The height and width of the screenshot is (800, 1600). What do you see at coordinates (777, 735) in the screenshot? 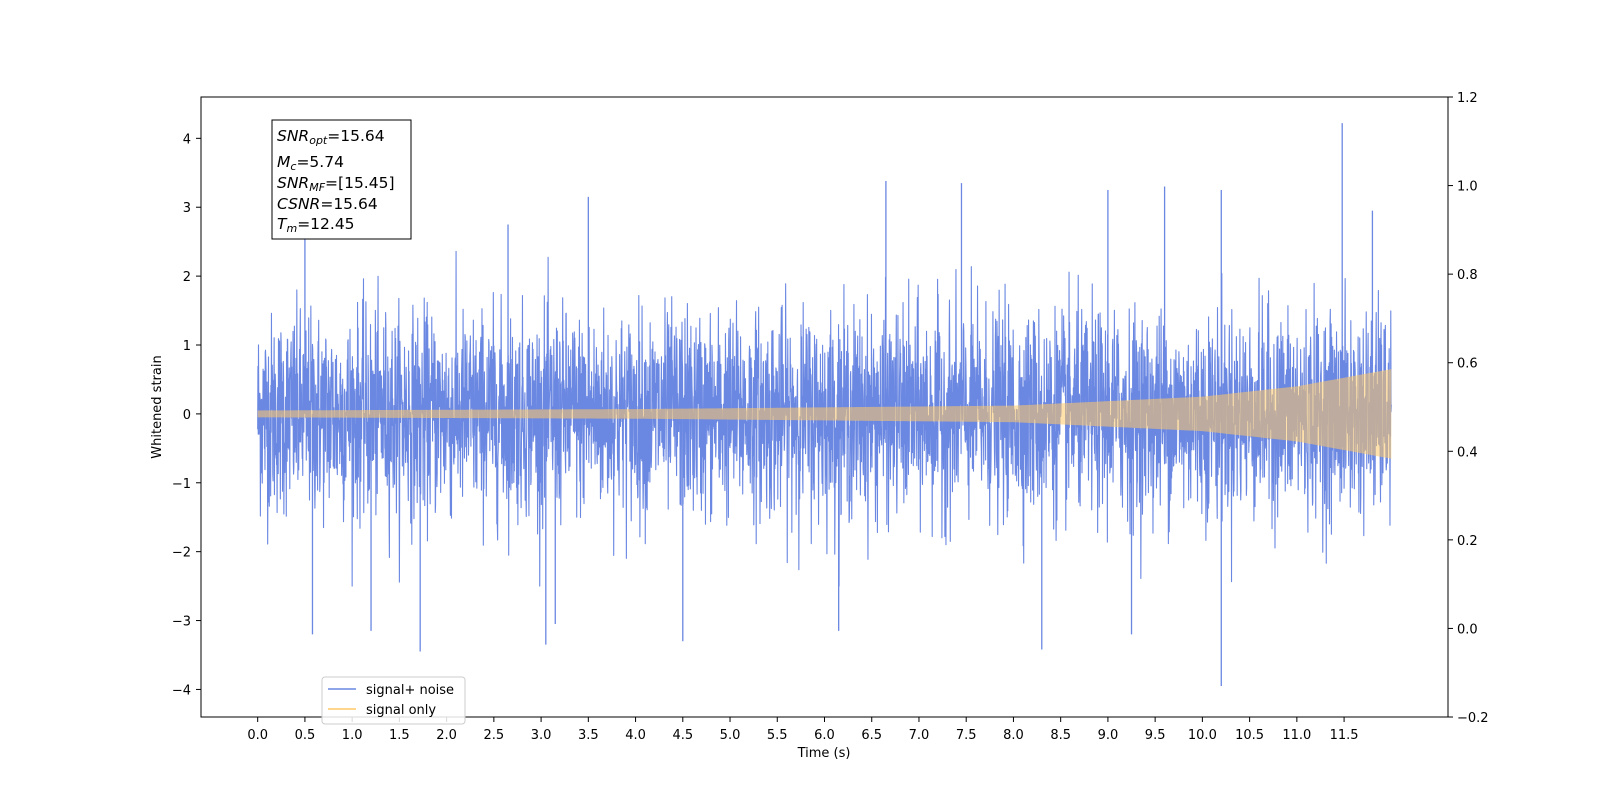
I see `x-tick-label: 5.5` at bounding box center [777, 735].